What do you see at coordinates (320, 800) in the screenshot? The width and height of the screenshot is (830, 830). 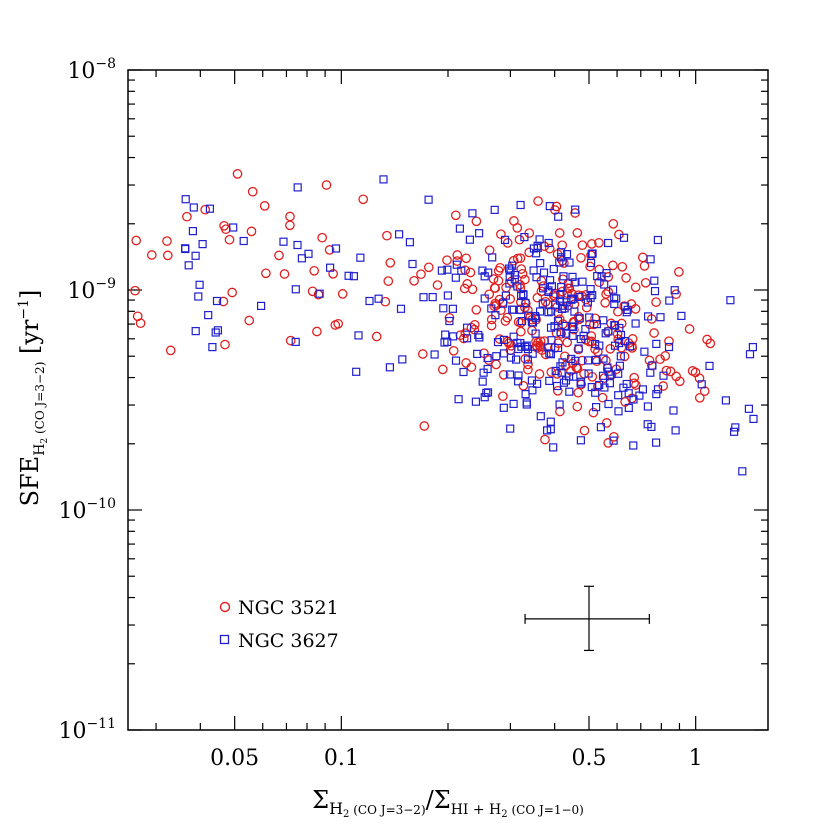 I see `x-label-sigma: Σ` at bounding box center [320, 800].